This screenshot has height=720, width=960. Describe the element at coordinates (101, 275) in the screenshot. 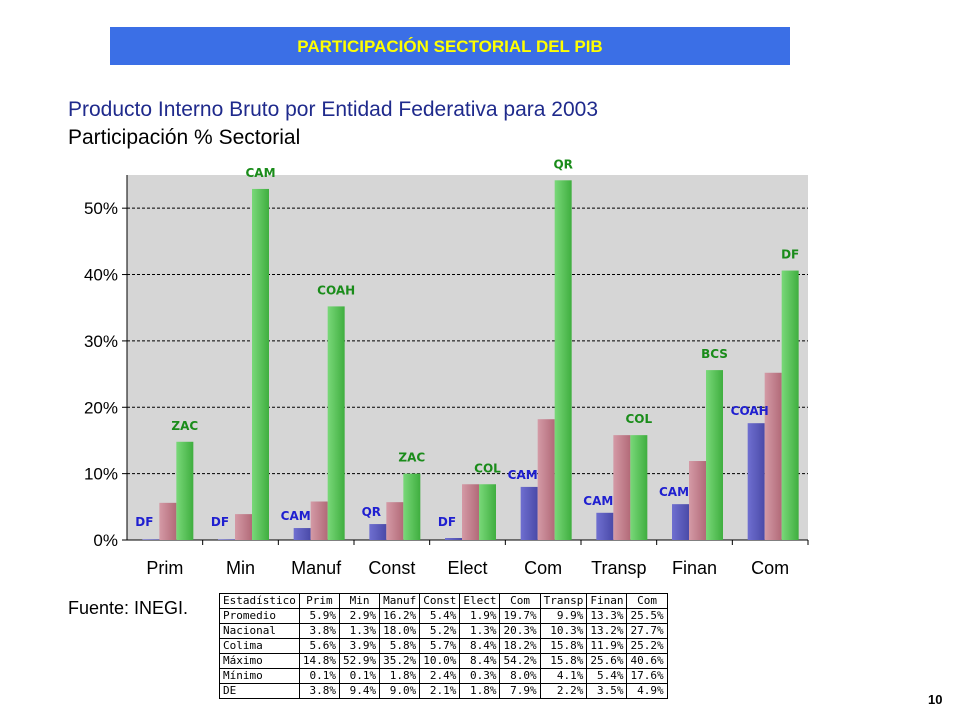

I see `y-tick-label: 40%` at that location.